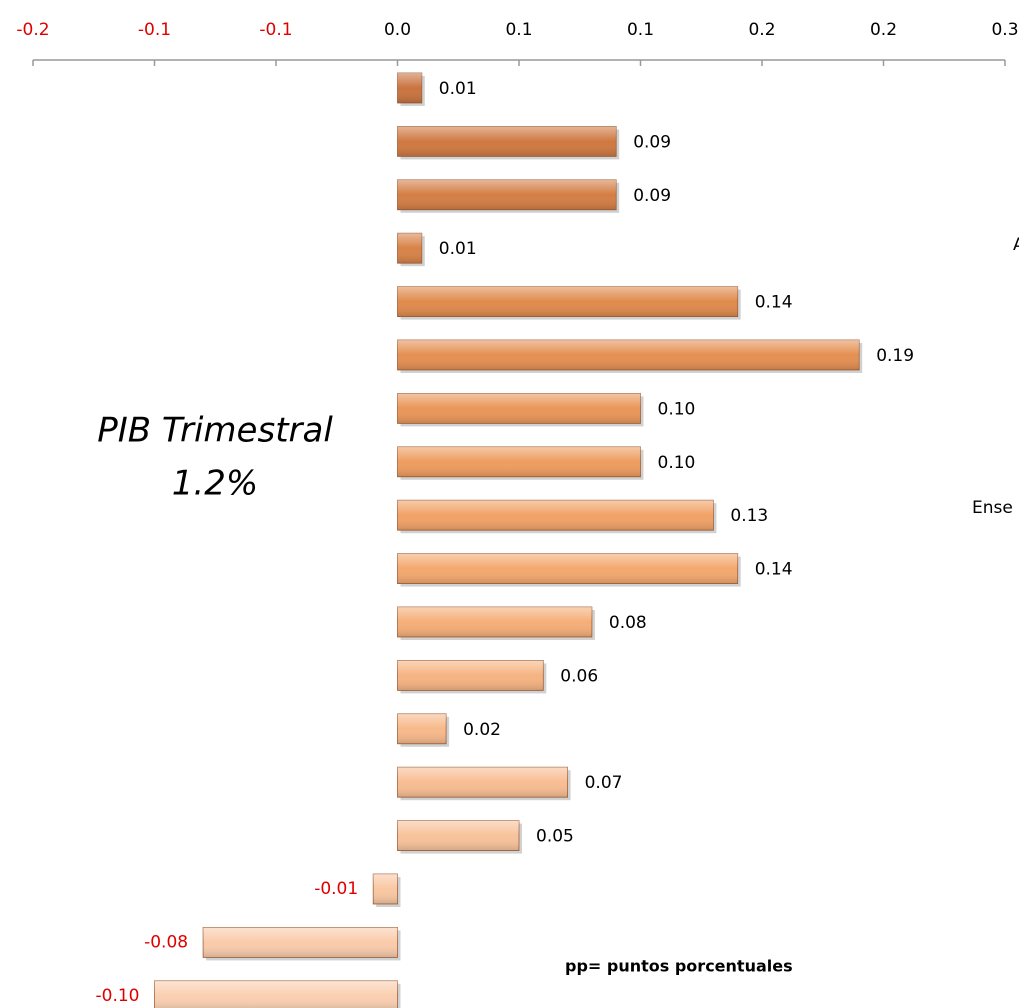  I want to click on footnote: pp= puntos porcentuales, so click(679, 966).